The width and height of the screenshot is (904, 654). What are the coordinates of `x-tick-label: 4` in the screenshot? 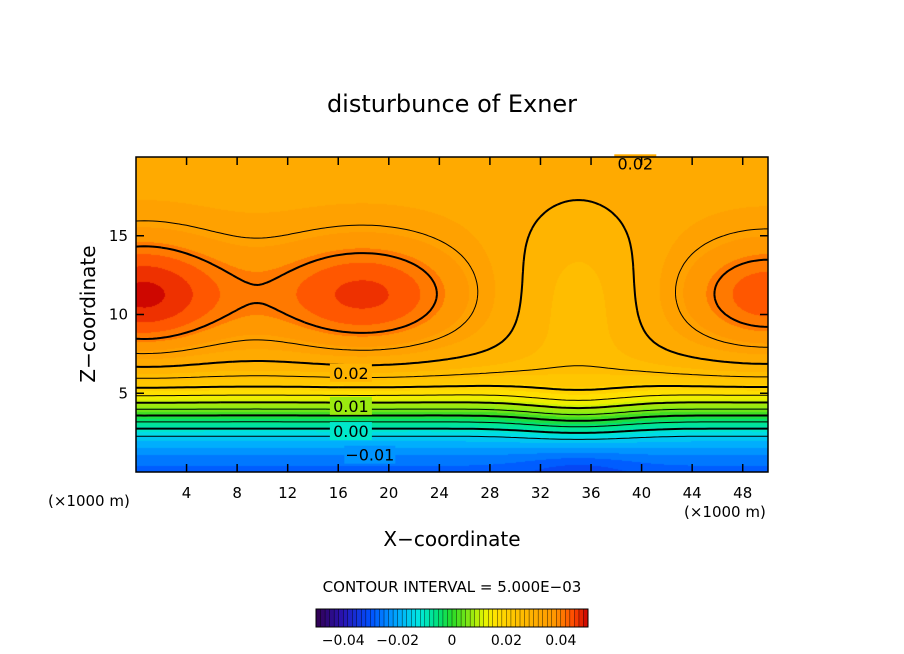 It's located at (187, 493).